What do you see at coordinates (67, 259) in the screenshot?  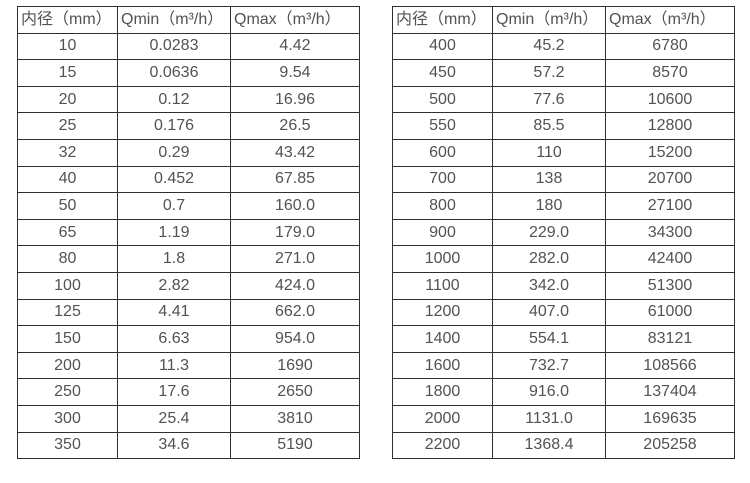 I see `cell-diameter: 80` at bounding box center [67, 259].